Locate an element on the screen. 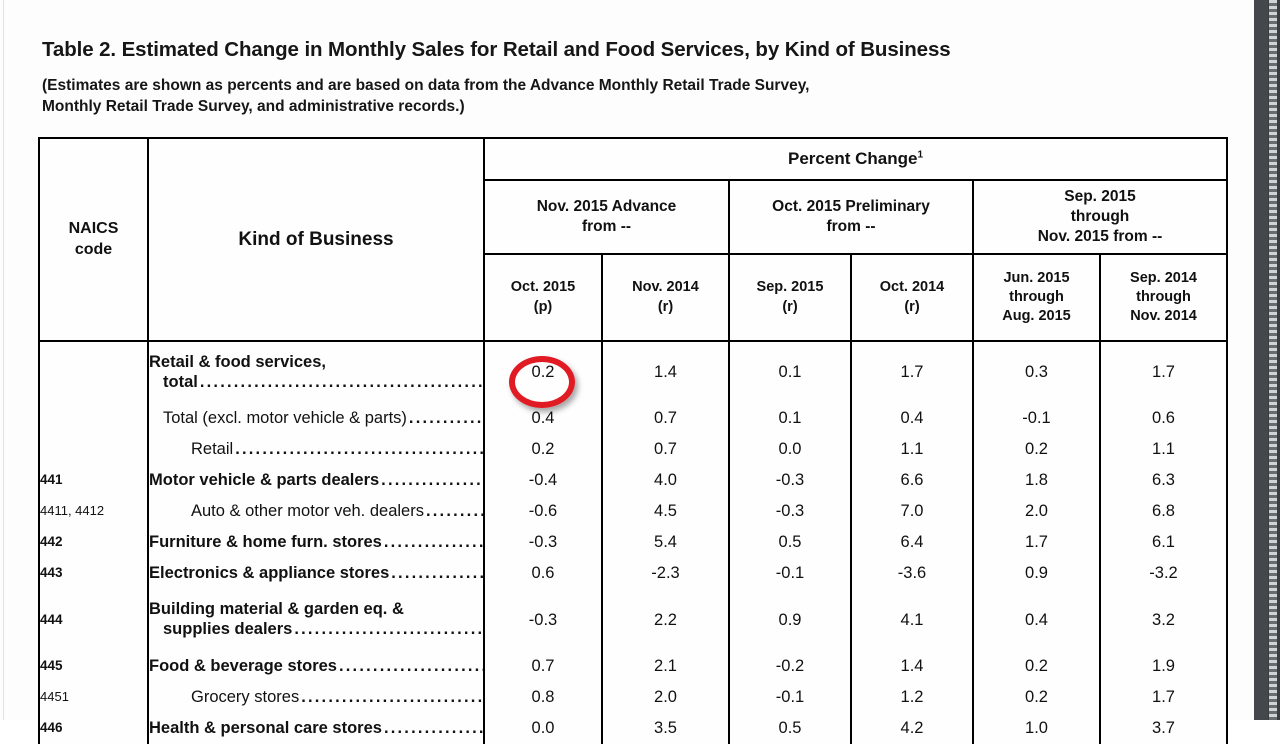 Image resolution: width=1280 pixels, height=744 pixels. footnote-marker: 1 is located at coordinates (920, 155).